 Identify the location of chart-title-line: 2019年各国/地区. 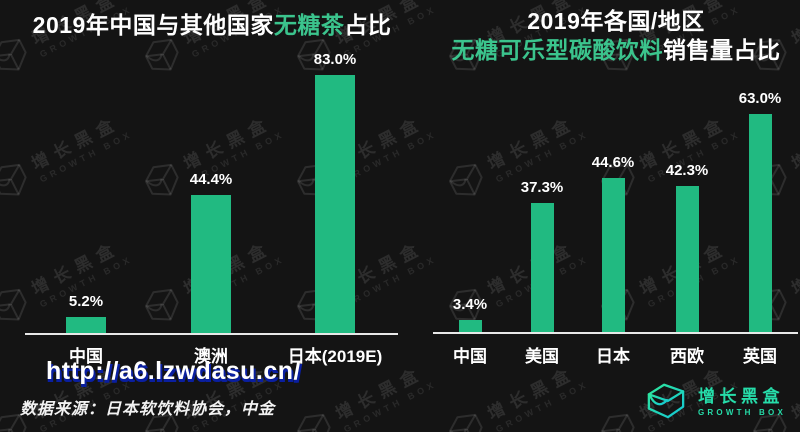
(616, 21).